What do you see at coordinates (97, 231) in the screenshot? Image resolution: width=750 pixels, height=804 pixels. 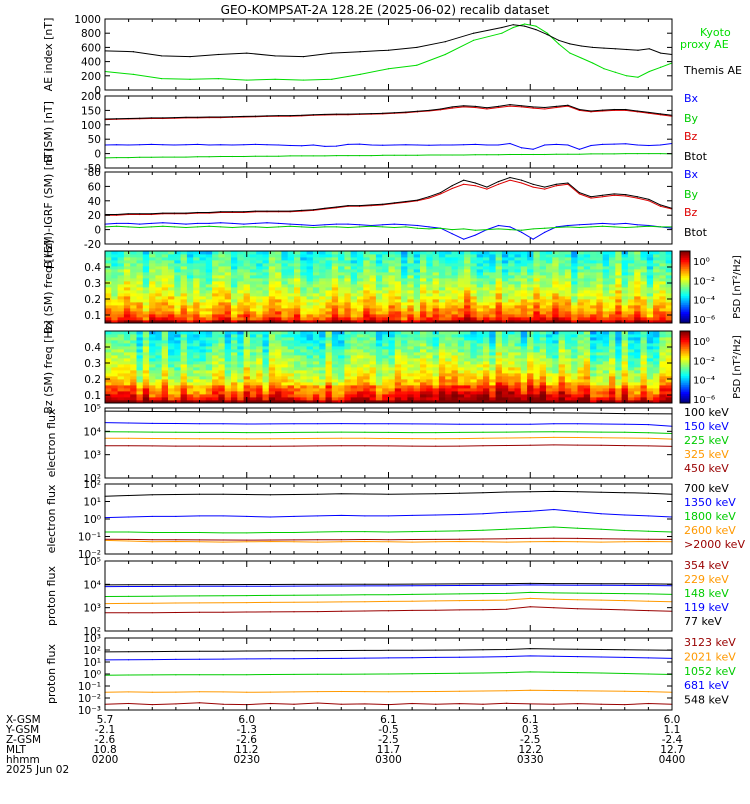 I see `bsm_igrf-ytick-label: 0` at bounding box center [97, 231].